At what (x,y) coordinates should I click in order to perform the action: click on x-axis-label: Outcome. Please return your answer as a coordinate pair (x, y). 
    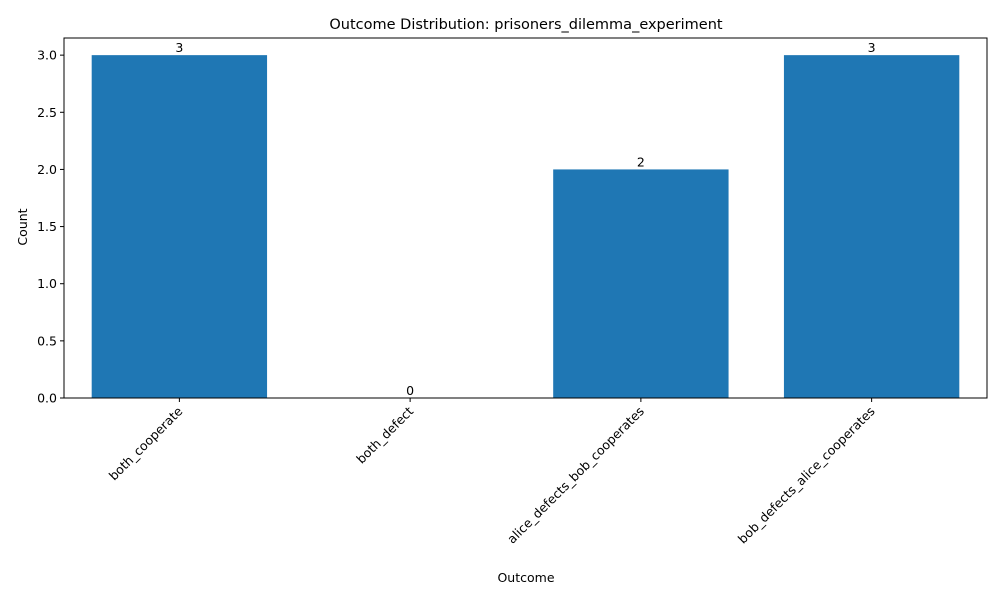
    Looking at the image, I should click on (525, 577).